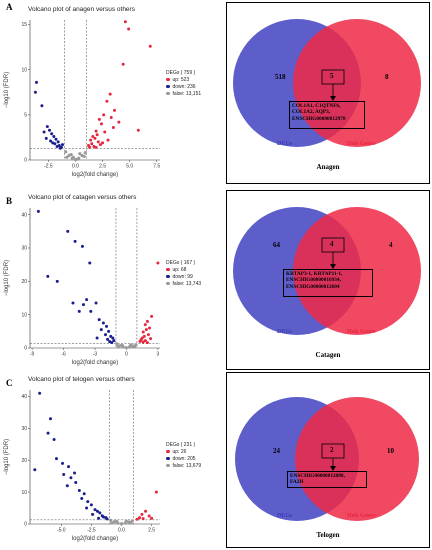 This screenshot has height=550, width=432. Describe the element at coordinates (181, 263) in the screenshot. I see `legend-title: DEGs ( 167 )` at that location.